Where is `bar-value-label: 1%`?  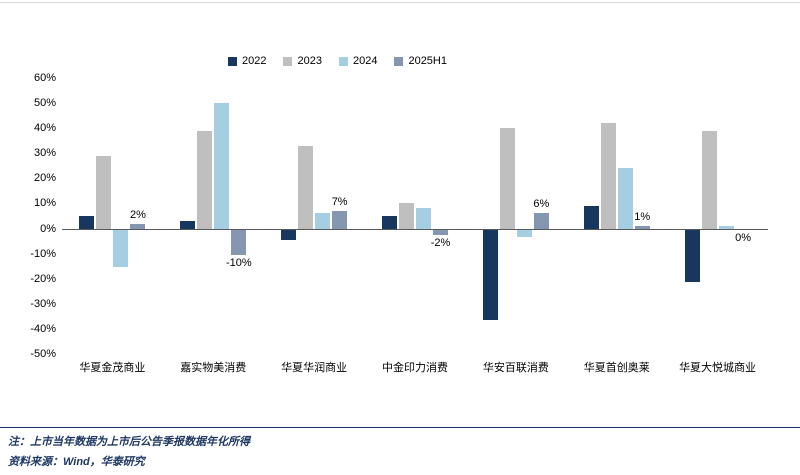 bar-value-label: 1% is located at coordinates (642, 217).